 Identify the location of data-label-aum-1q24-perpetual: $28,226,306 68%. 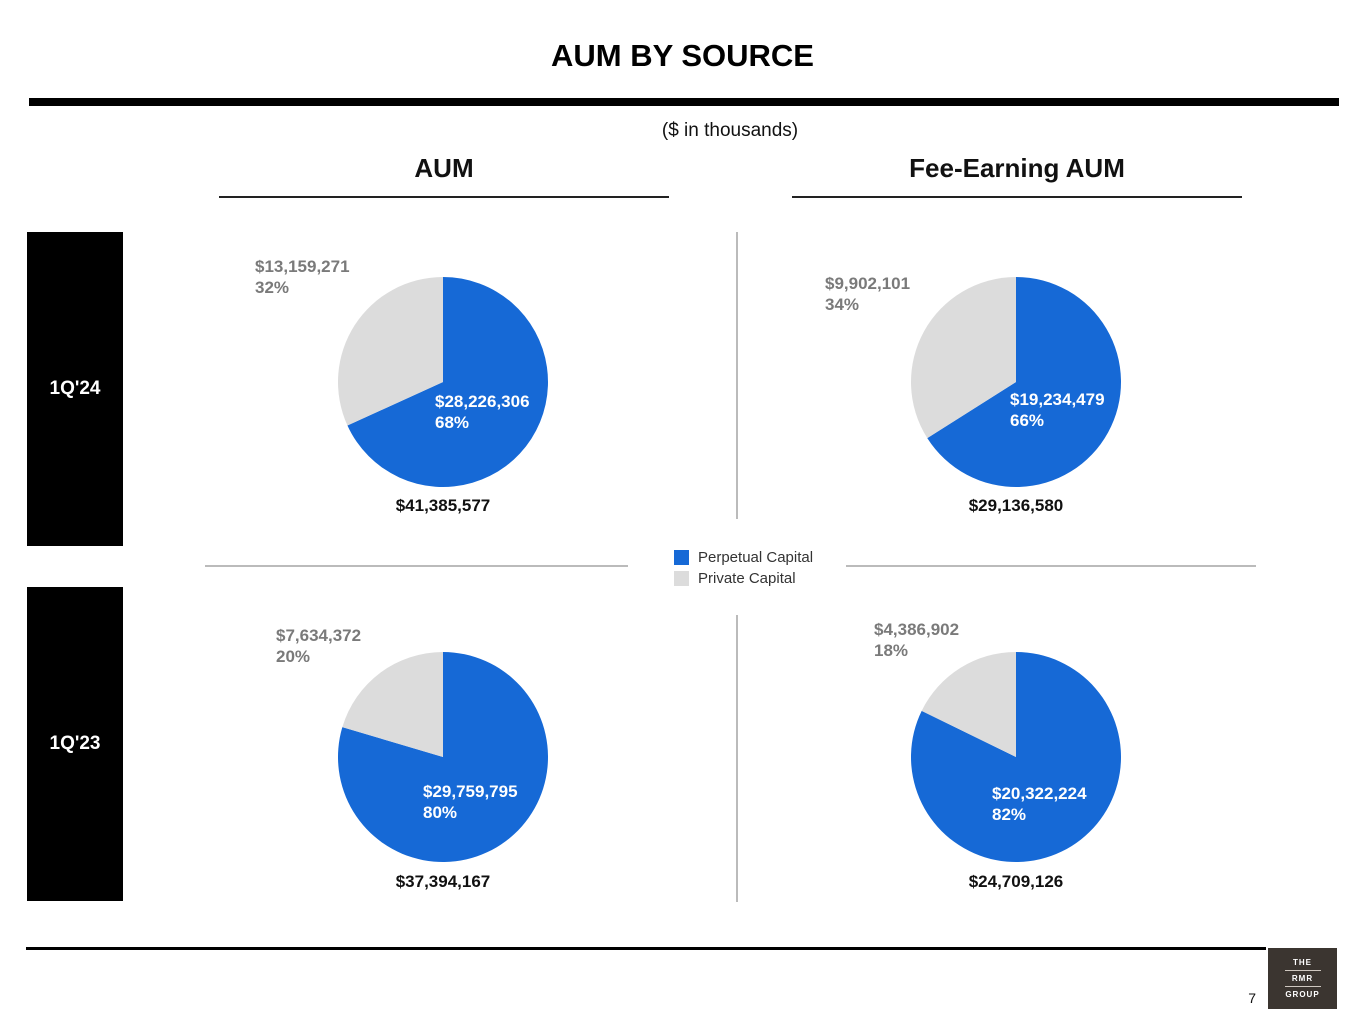
(482, 412).